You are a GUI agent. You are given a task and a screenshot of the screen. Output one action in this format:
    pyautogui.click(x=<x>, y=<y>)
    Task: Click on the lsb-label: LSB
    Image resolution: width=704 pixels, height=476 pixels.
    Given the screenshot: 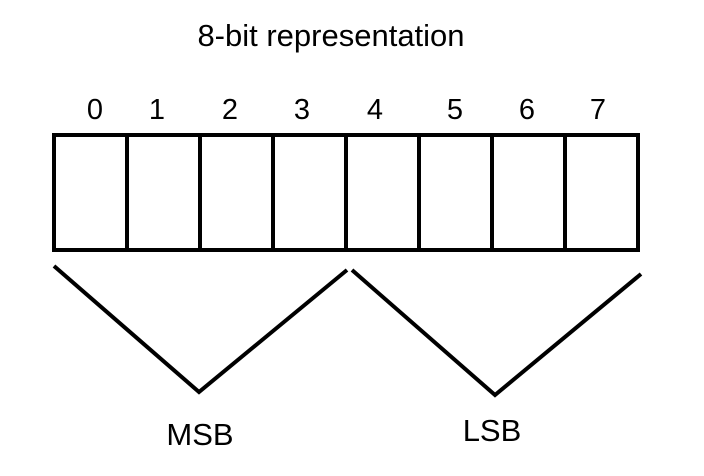 What is the action you would take?
    pyautogui.click(x=492, y=430)
    